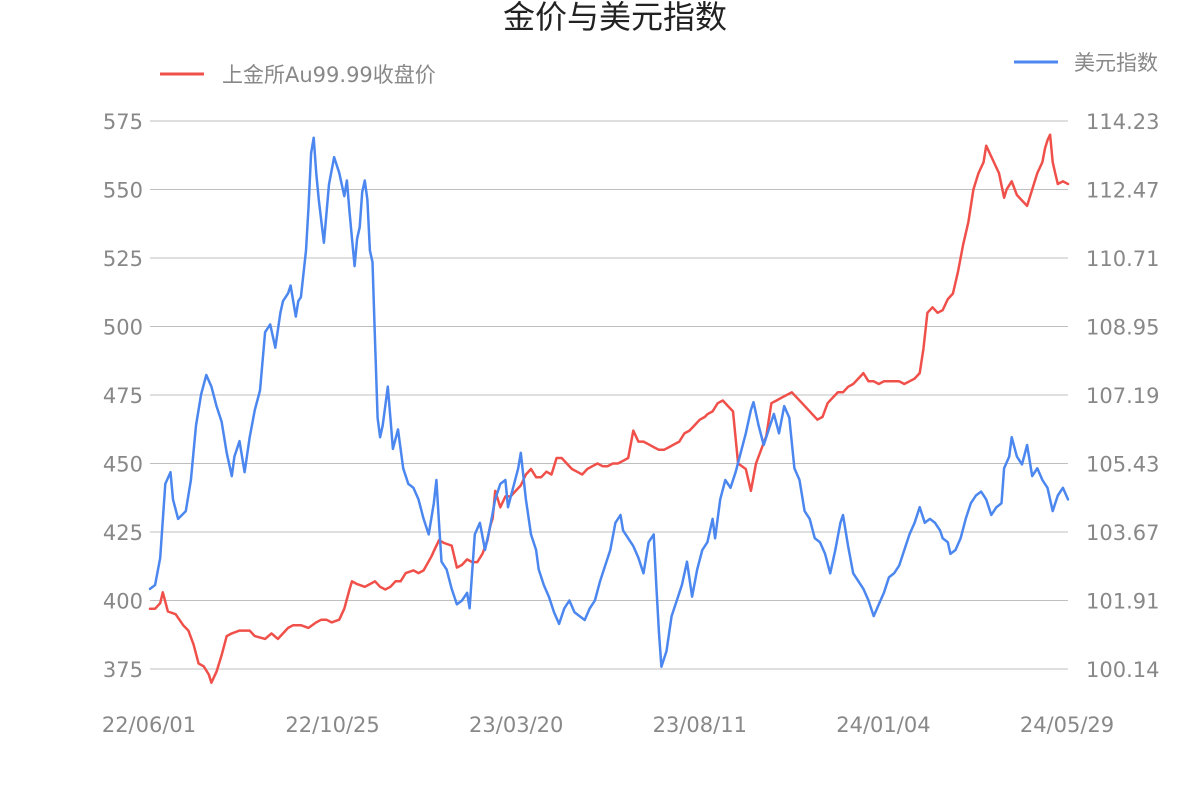  What do you see at coordinates (123, 191) in the screenshot?
I see `y-left-tick-label: 550` at bounding box center [123, 191].